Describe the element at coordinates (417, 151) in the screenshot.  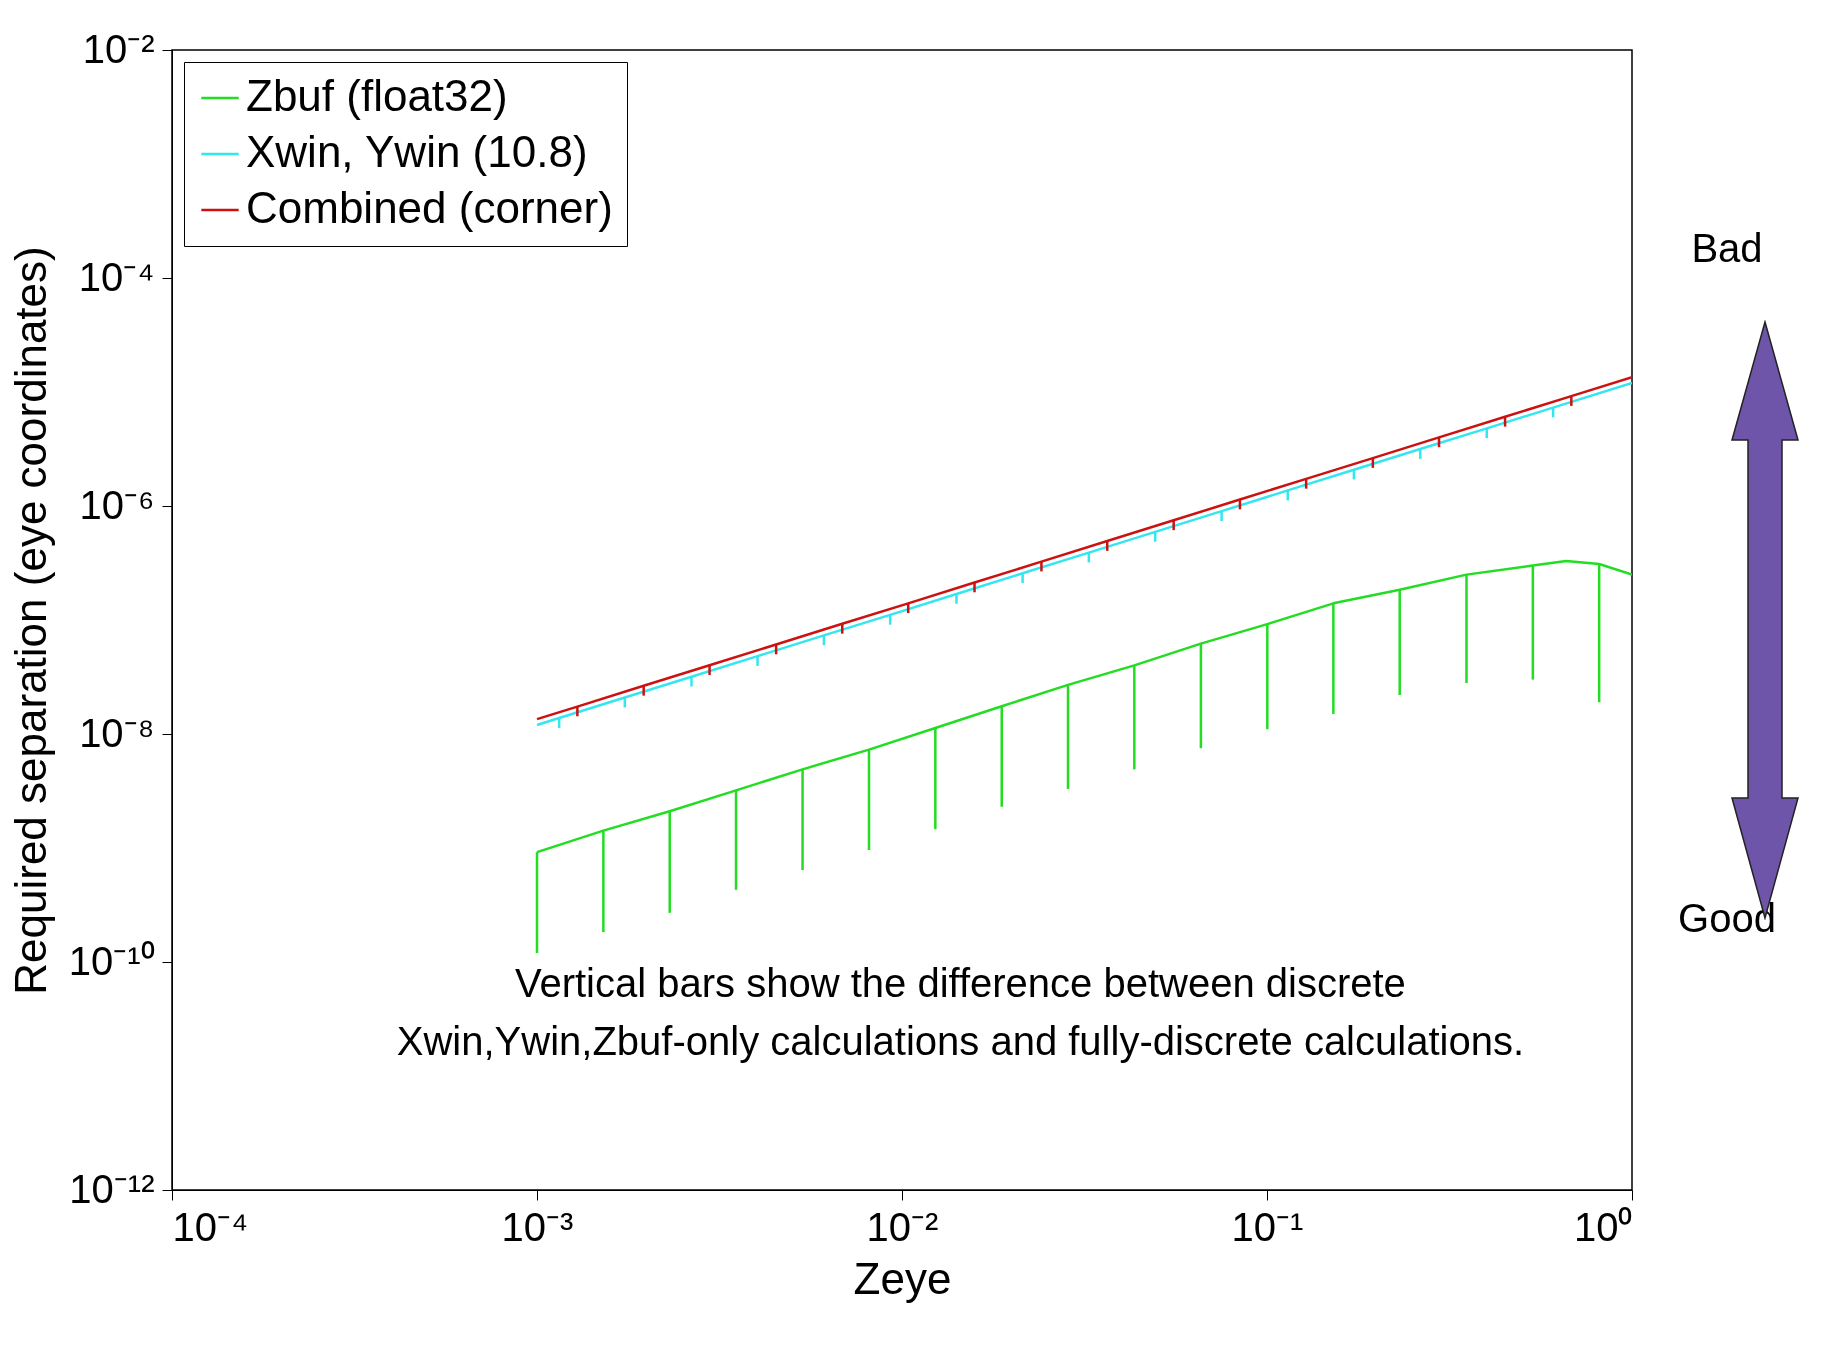
I see `legend-label: Xwin, Ywin (10.8)` at that location.